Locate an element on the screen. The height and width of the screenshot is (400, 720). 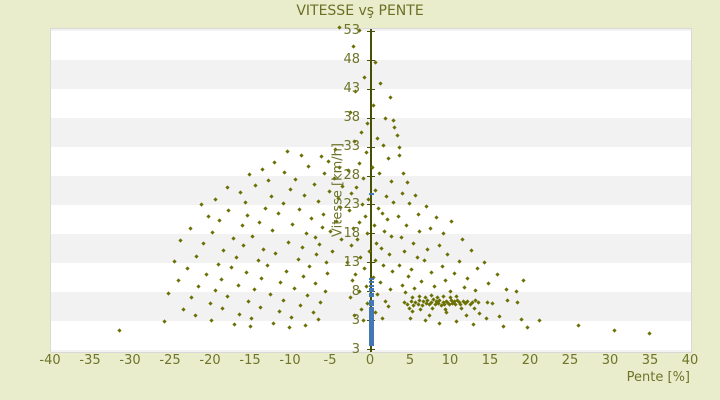
axis-tick is located at coordinates (371, 205).